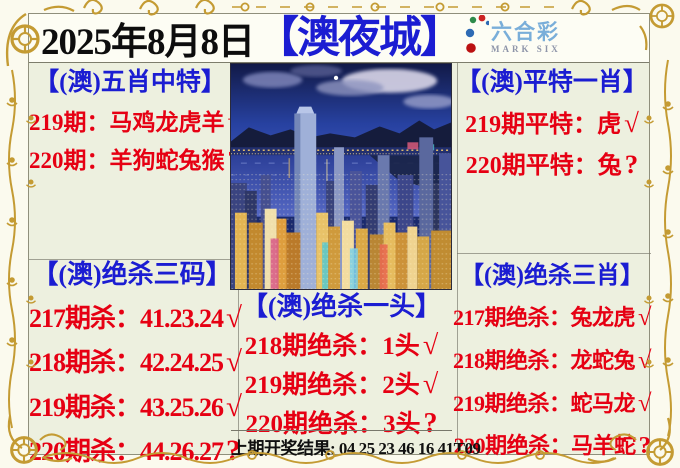 Image resolution: width=680 pixels, height=468 pixels. Describe the element at coordinates (552, 82) in the screenshot. I see `panel-title: 【(澳)平特一肖】` at that location.